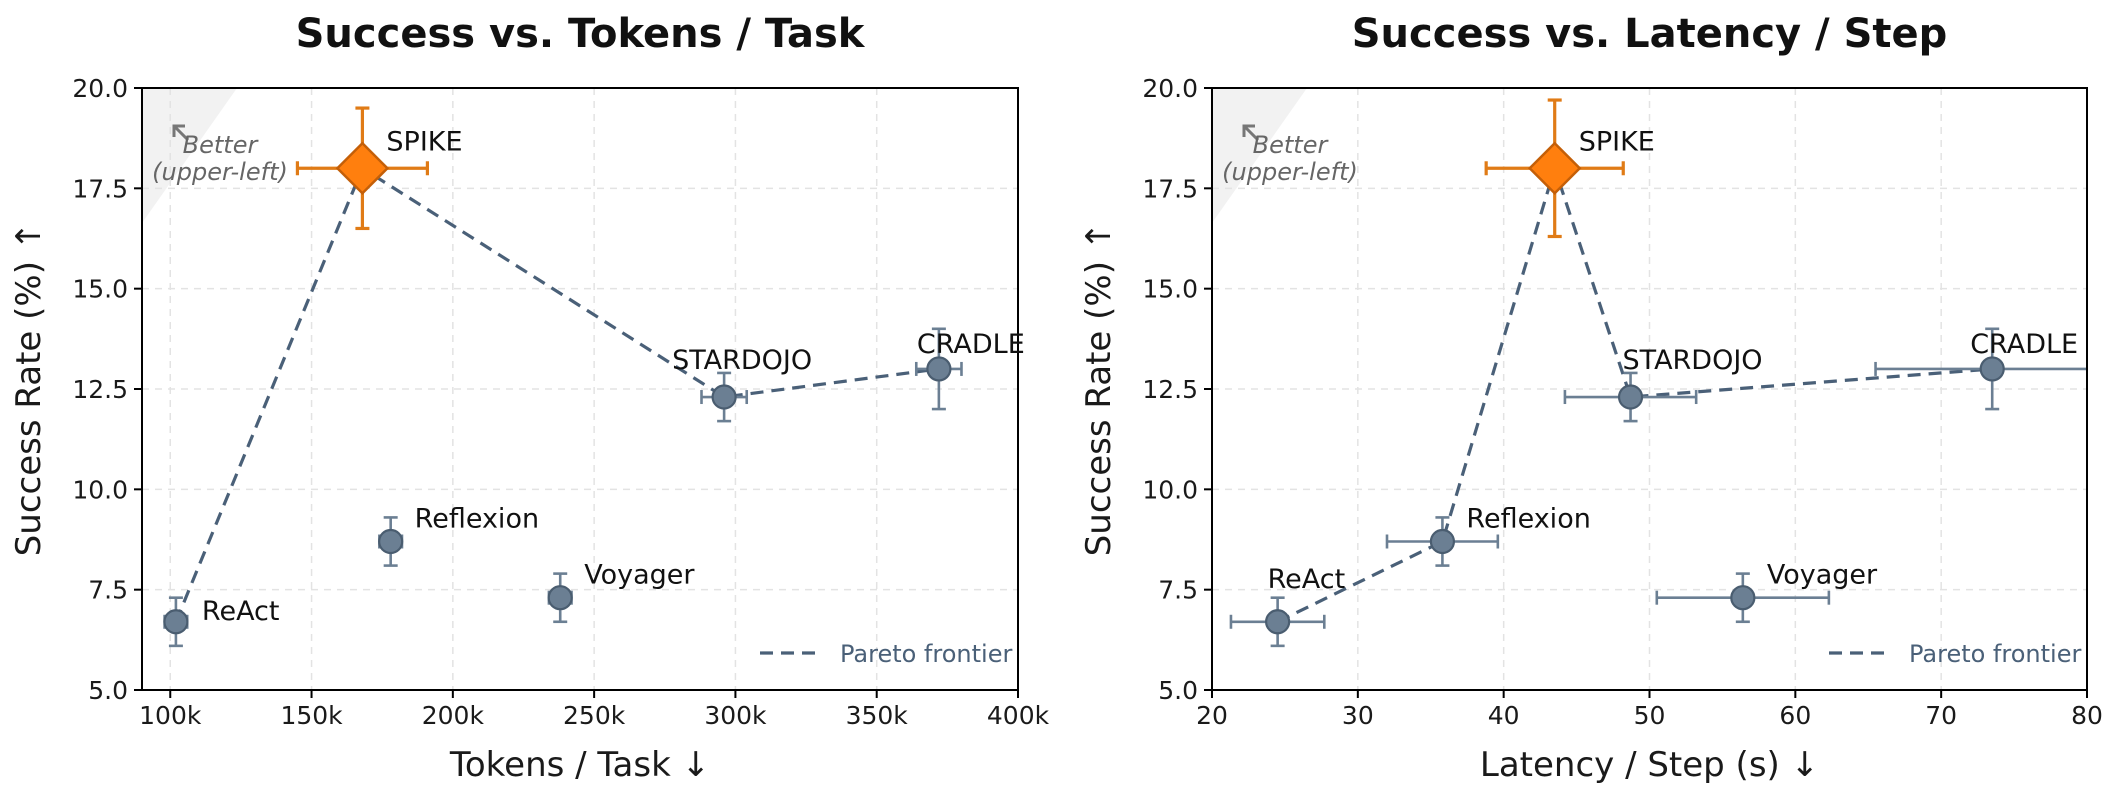  What do you see at coordinates (877, 715) in the screenshot?
I see `x-tick-label: 350k` at bounding box center [877, 715].